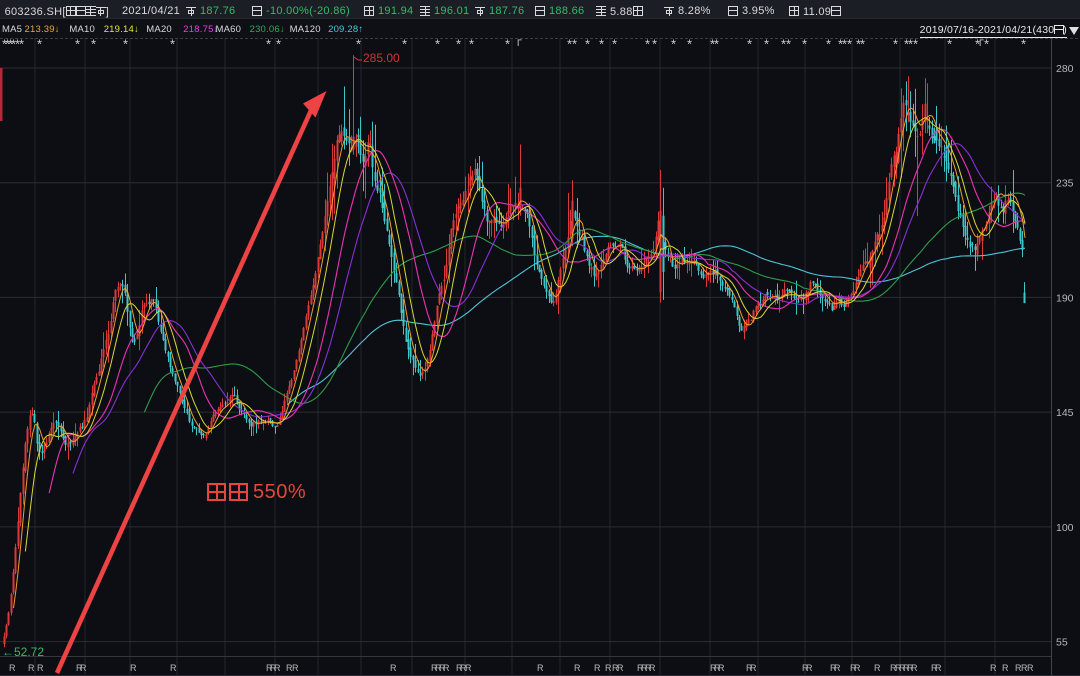 The width and height of the screenshot is (1080, 676). I want to click on svg-text: 280, so click(1065, 69).